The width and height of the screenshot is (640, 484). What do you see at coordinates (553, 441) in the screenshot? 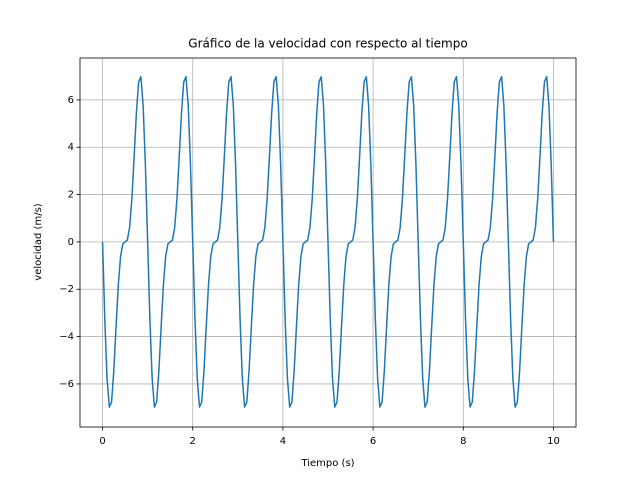
I see `x-tick-label: 10` at bounding box center [553, 441].